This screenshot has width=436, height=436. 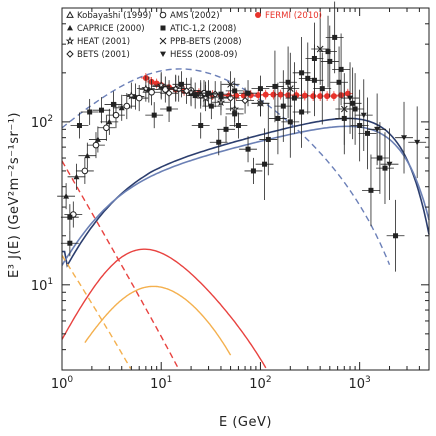 I want to click on legend-item: CAPRICE (2000), so click(x=106, y=29).